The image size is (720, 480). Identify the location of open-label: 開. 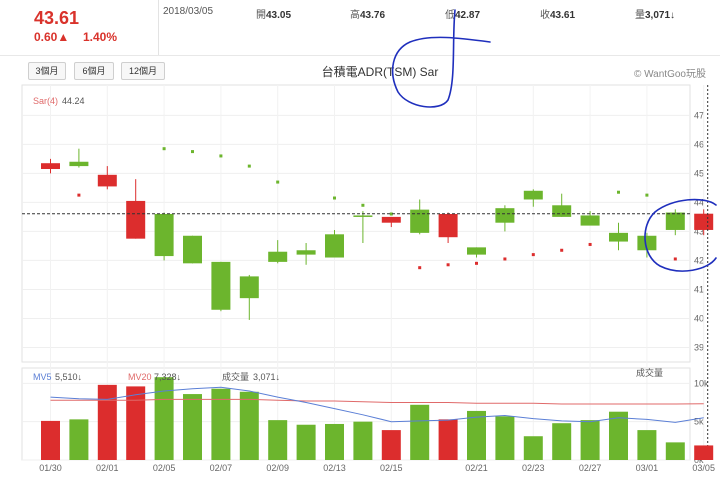
(261, 15).